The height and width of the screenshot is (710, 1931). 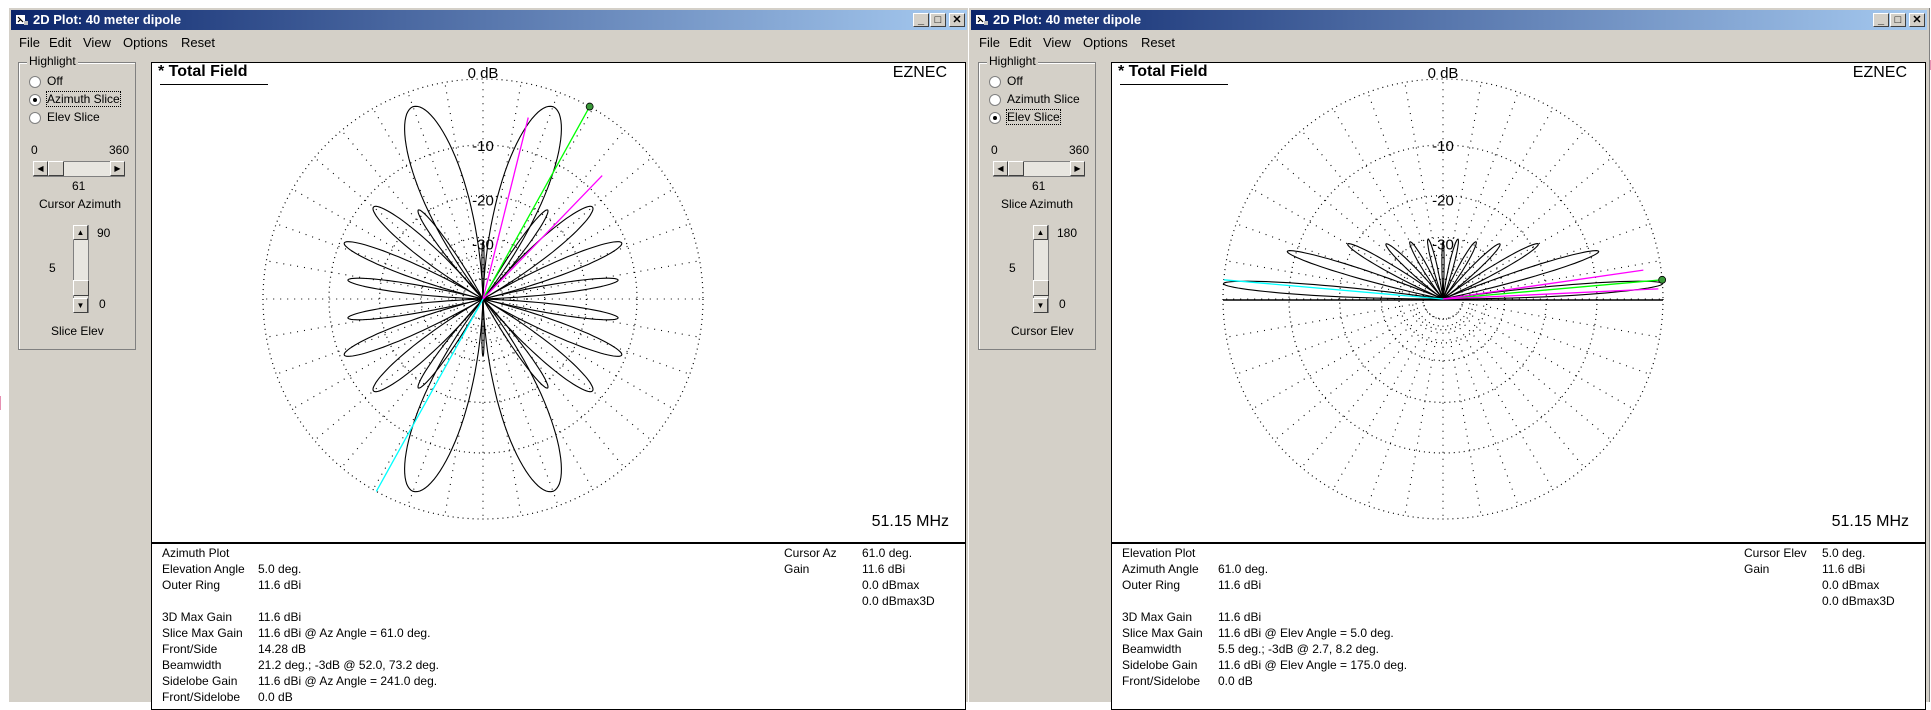 What do you see at coordinates (483, 244) in the screenshot?
I see `ring-label: -30` at bounding box center [483, 244].